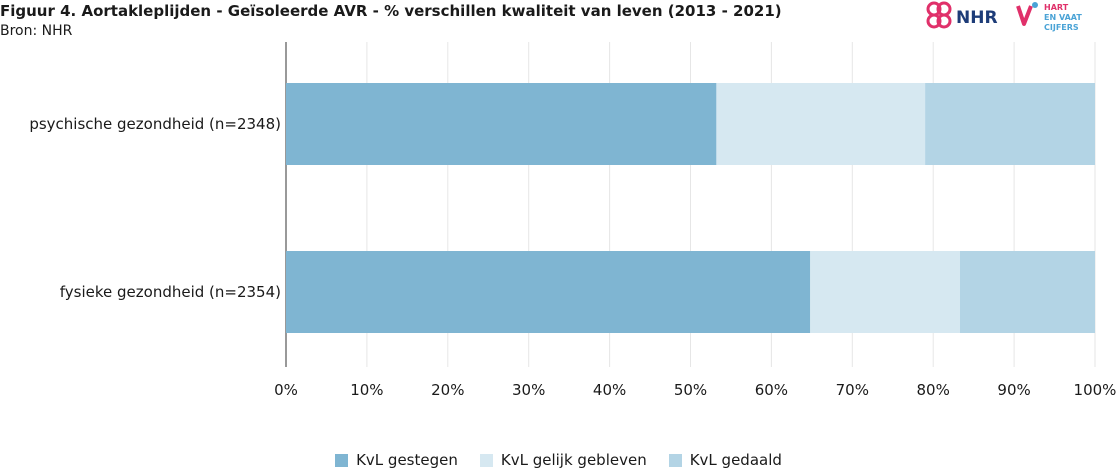 This screenshot has width=1117, height=474. Describe the element at coordinates (1013, 390) in the screenshot. I see `x-tick-label: 90%` at that location.